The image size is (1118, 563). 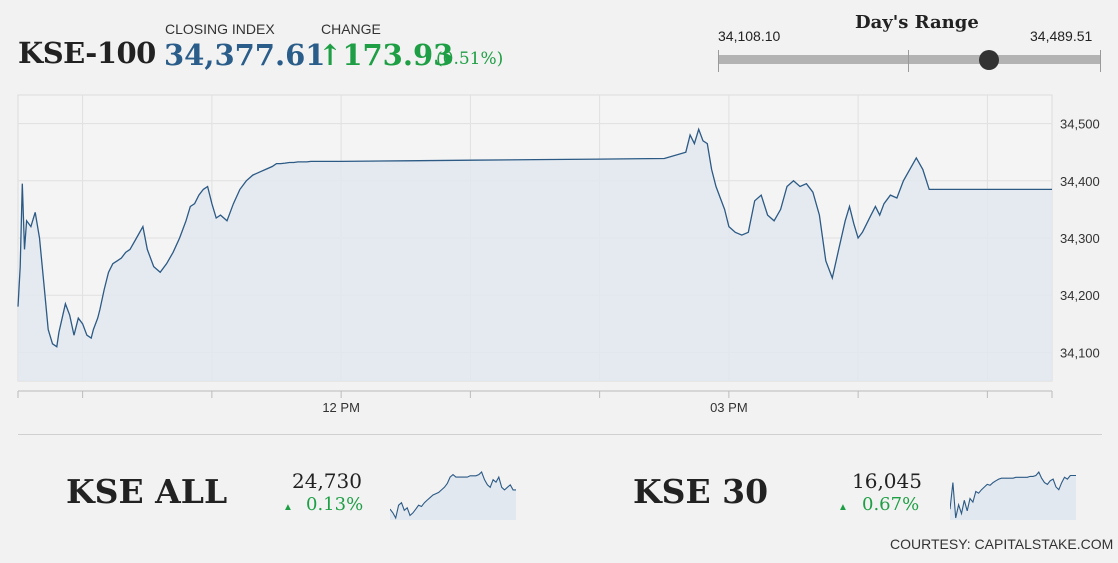 What do you see at coordinates (1080, 124) in the screenshot?
I see `y-tick-label: 34,500` at bounding box center [1080, 124].